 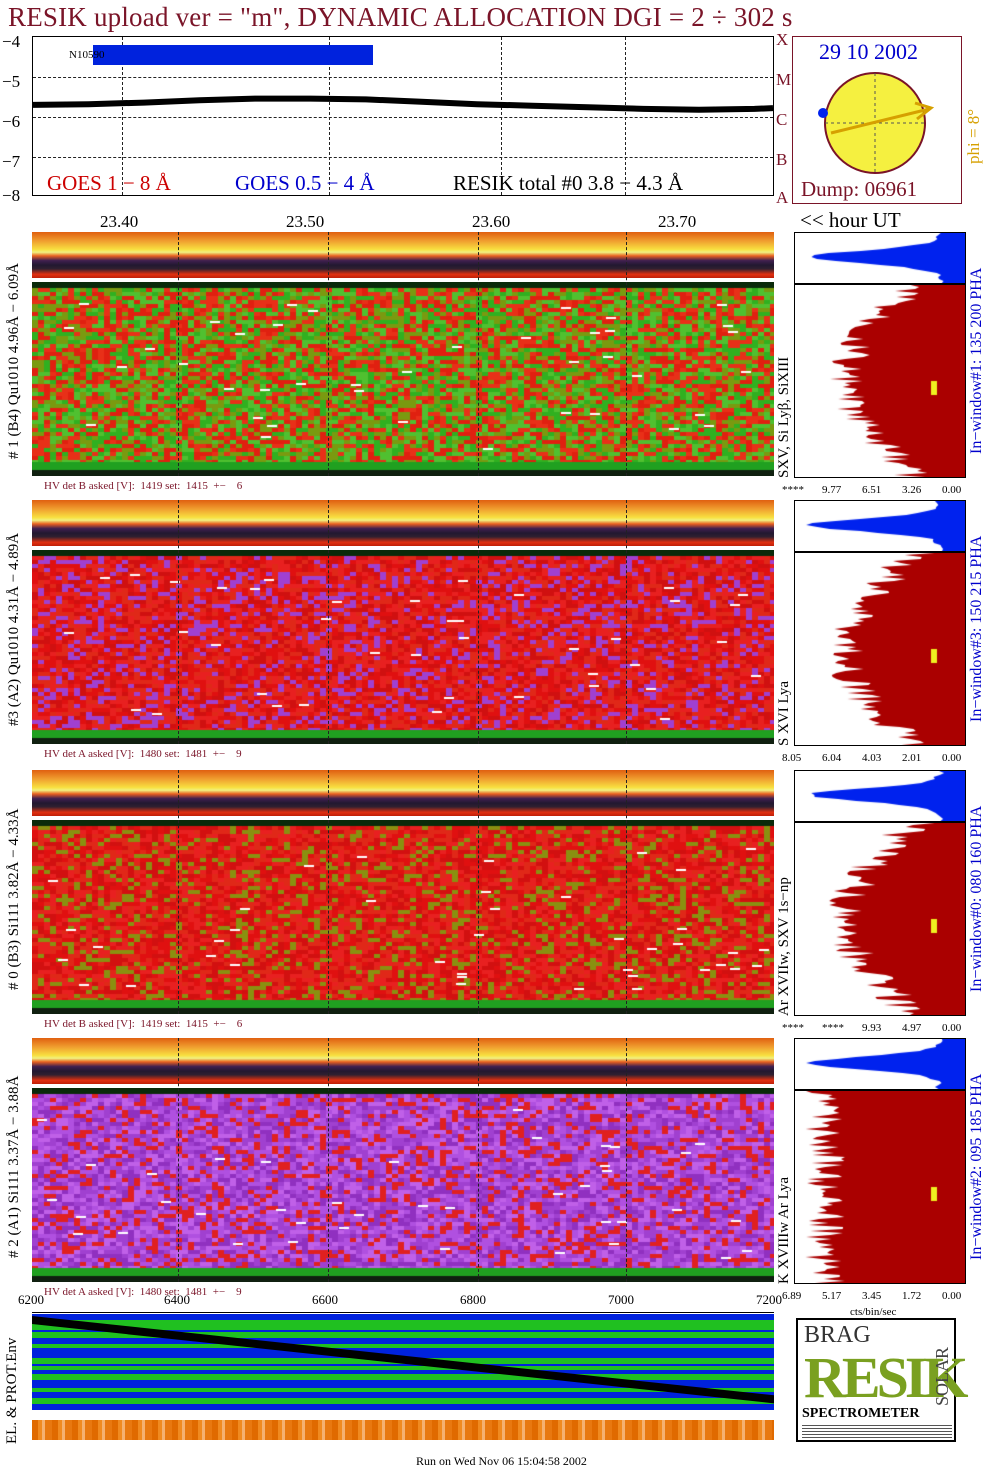 What do you see at coordinates (403, 1313) in the screenshot?
I see `bottom-axis` at bounding box center [403, 1313].